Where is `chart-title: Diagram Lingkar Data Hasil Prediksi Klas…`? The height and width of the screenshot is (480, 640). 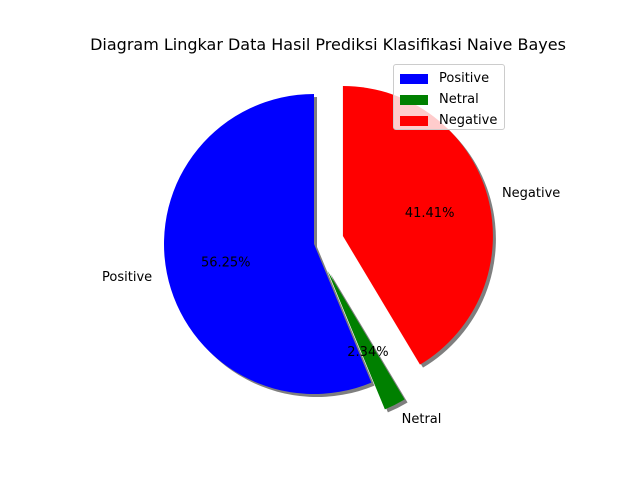
chart-title: Diagram Lingkar Data Hasil Prediksi Klas… is located at coordinates (328, 44).